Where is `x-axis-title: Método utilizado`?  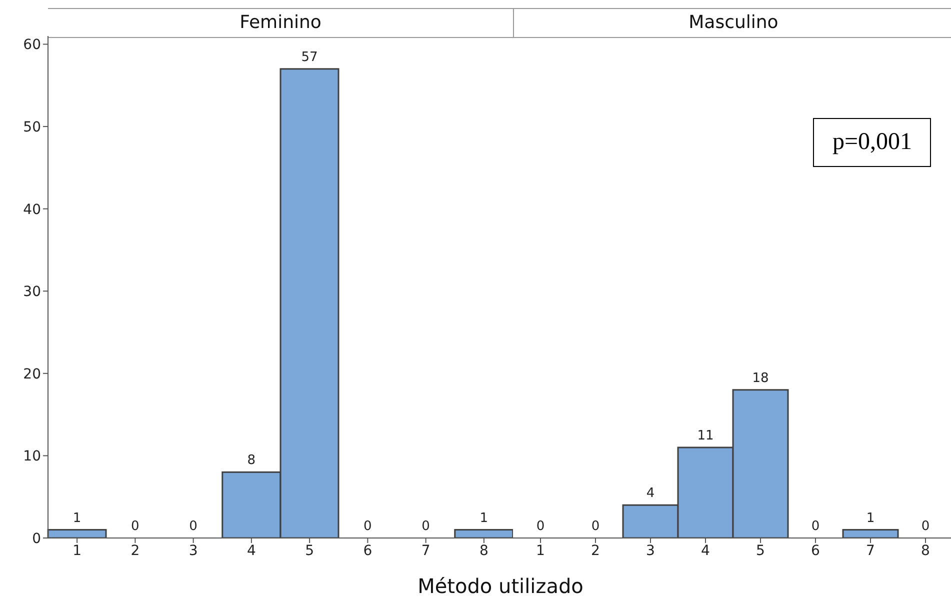
x-axis-title: Método utilizado is located at coordinates (500, 586).